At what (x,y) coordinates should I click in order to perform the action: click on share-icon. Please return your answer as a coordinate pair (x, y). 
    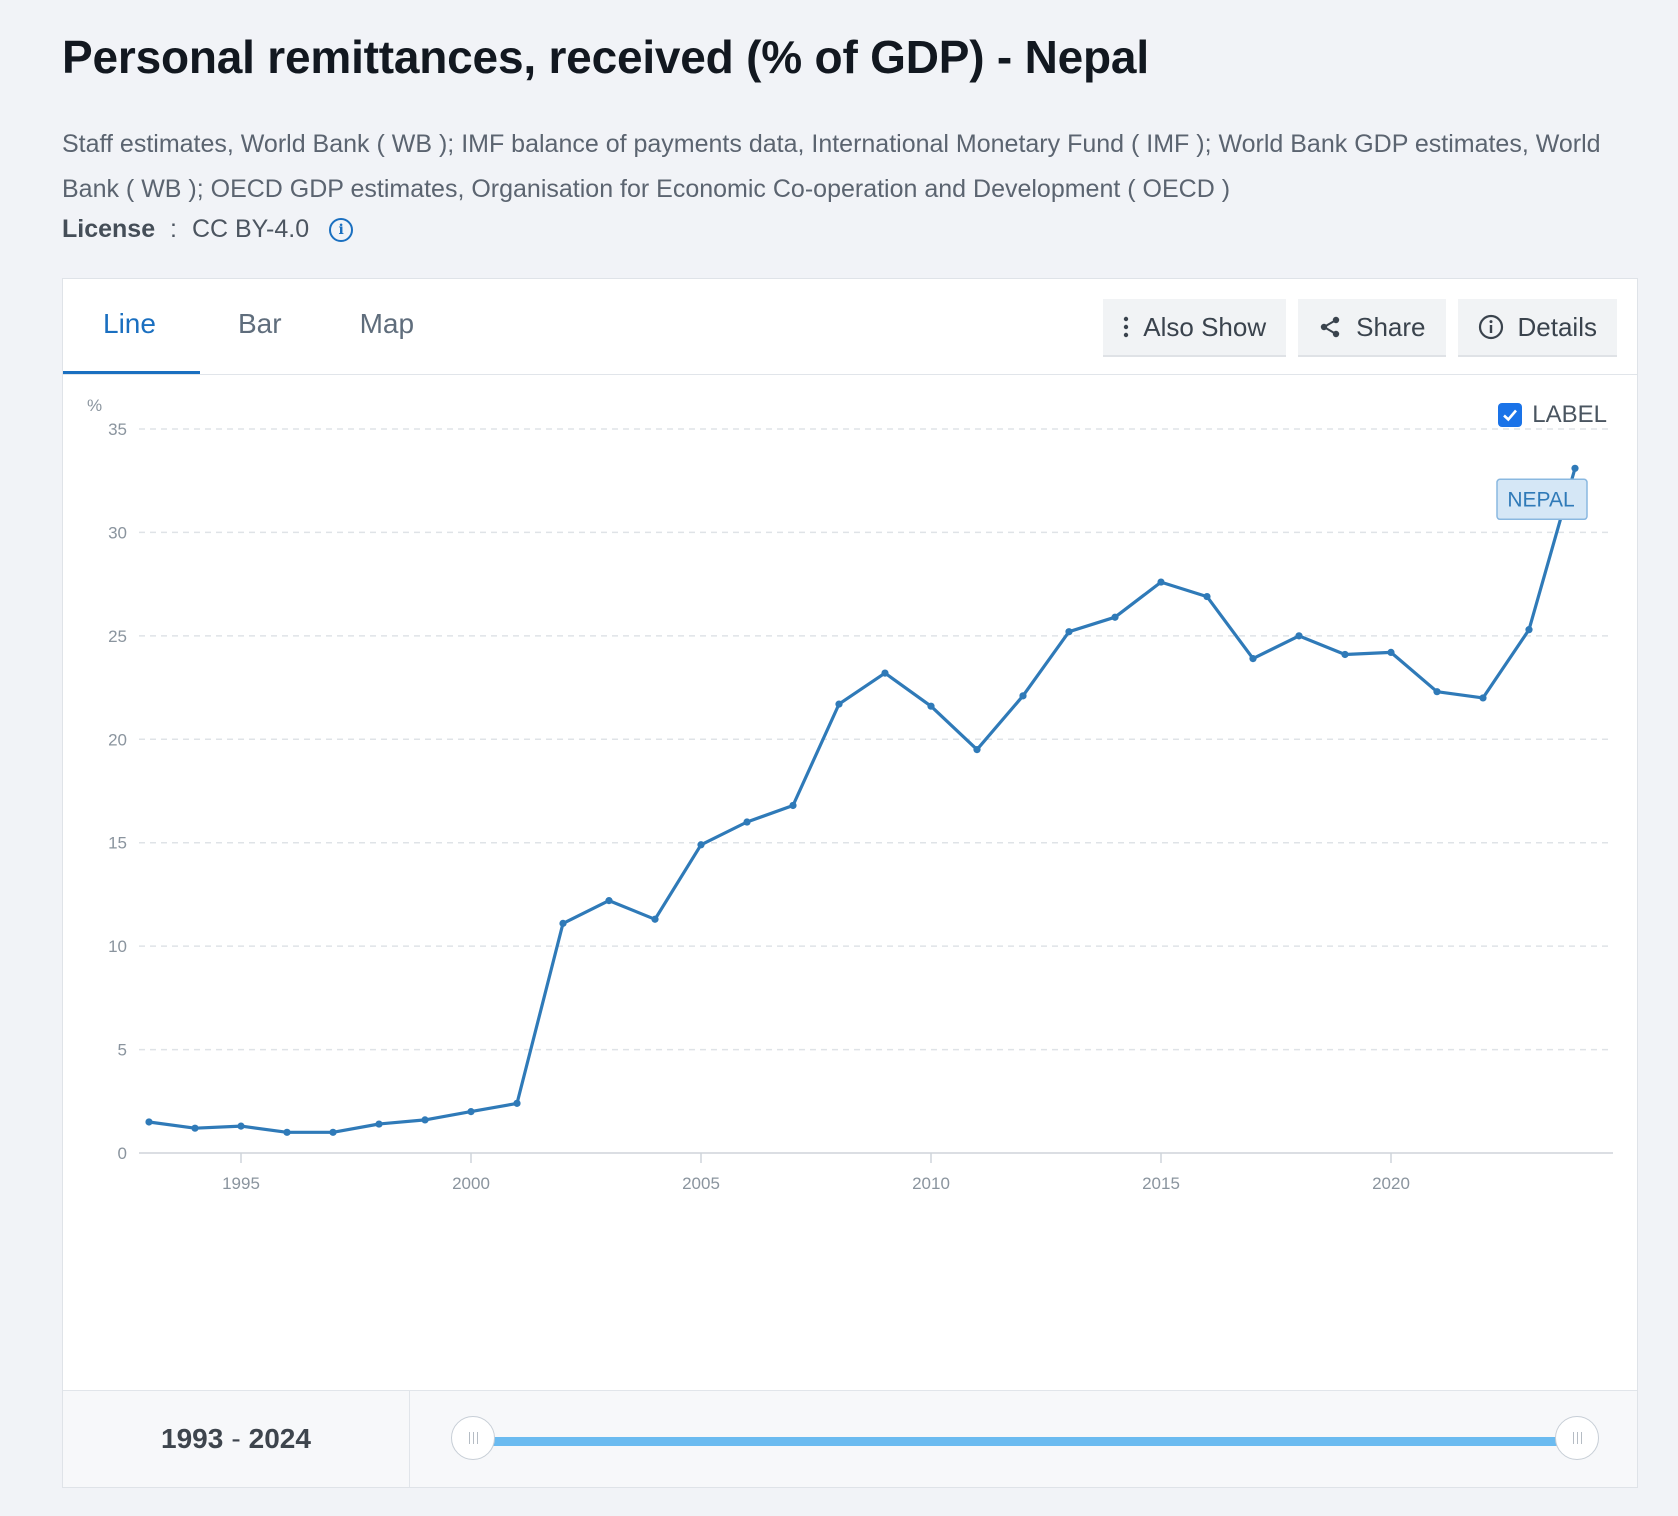
    Looking at the image, I should click on (1330, 327).